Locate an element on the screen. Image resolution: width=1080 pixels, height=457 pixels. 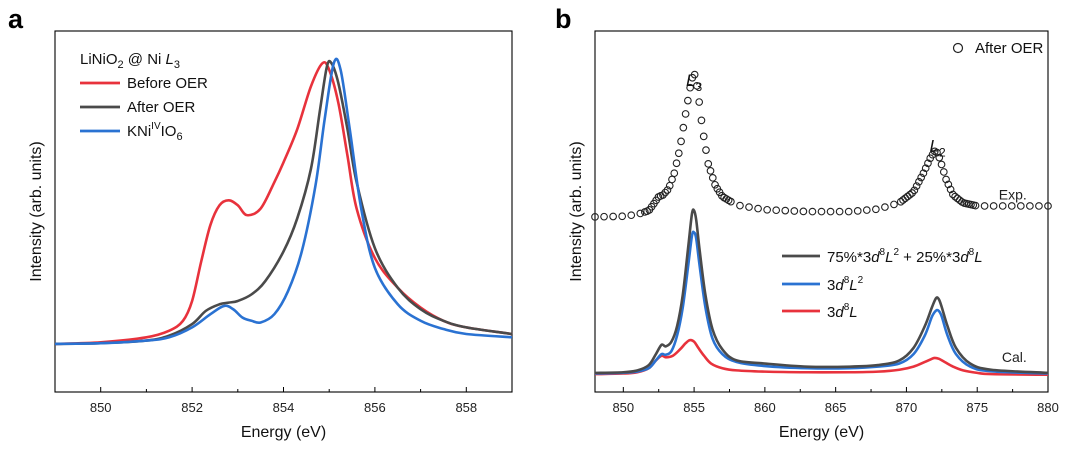
x-tick-label: 858 is located at coordinates (466, 407).